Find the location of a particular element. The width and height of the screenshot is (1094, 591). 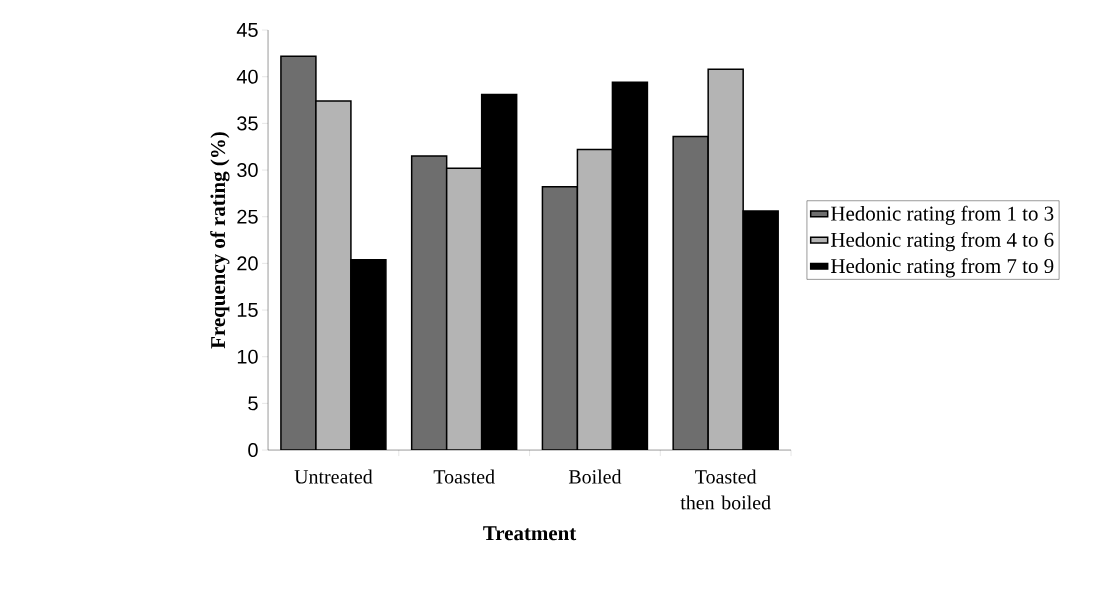

y-tick-label: 35 is located at coordinates (247, 123).